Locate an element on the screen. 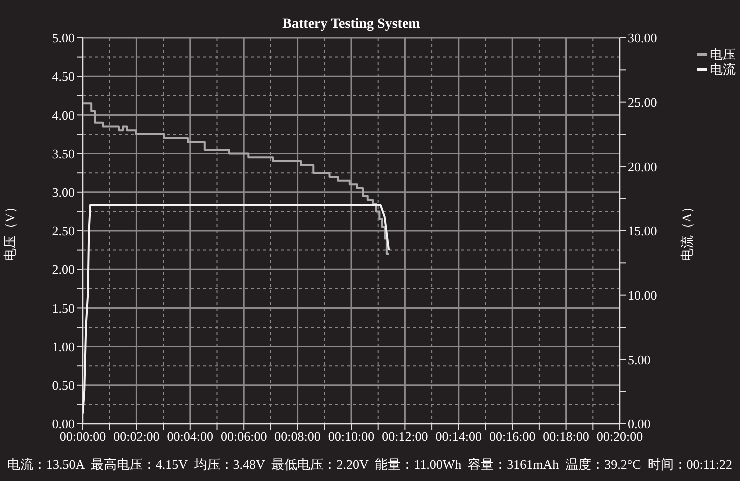 The image size is (753, 481). x-tick-label: 00:08:00 is located at coordinates (297, 436).